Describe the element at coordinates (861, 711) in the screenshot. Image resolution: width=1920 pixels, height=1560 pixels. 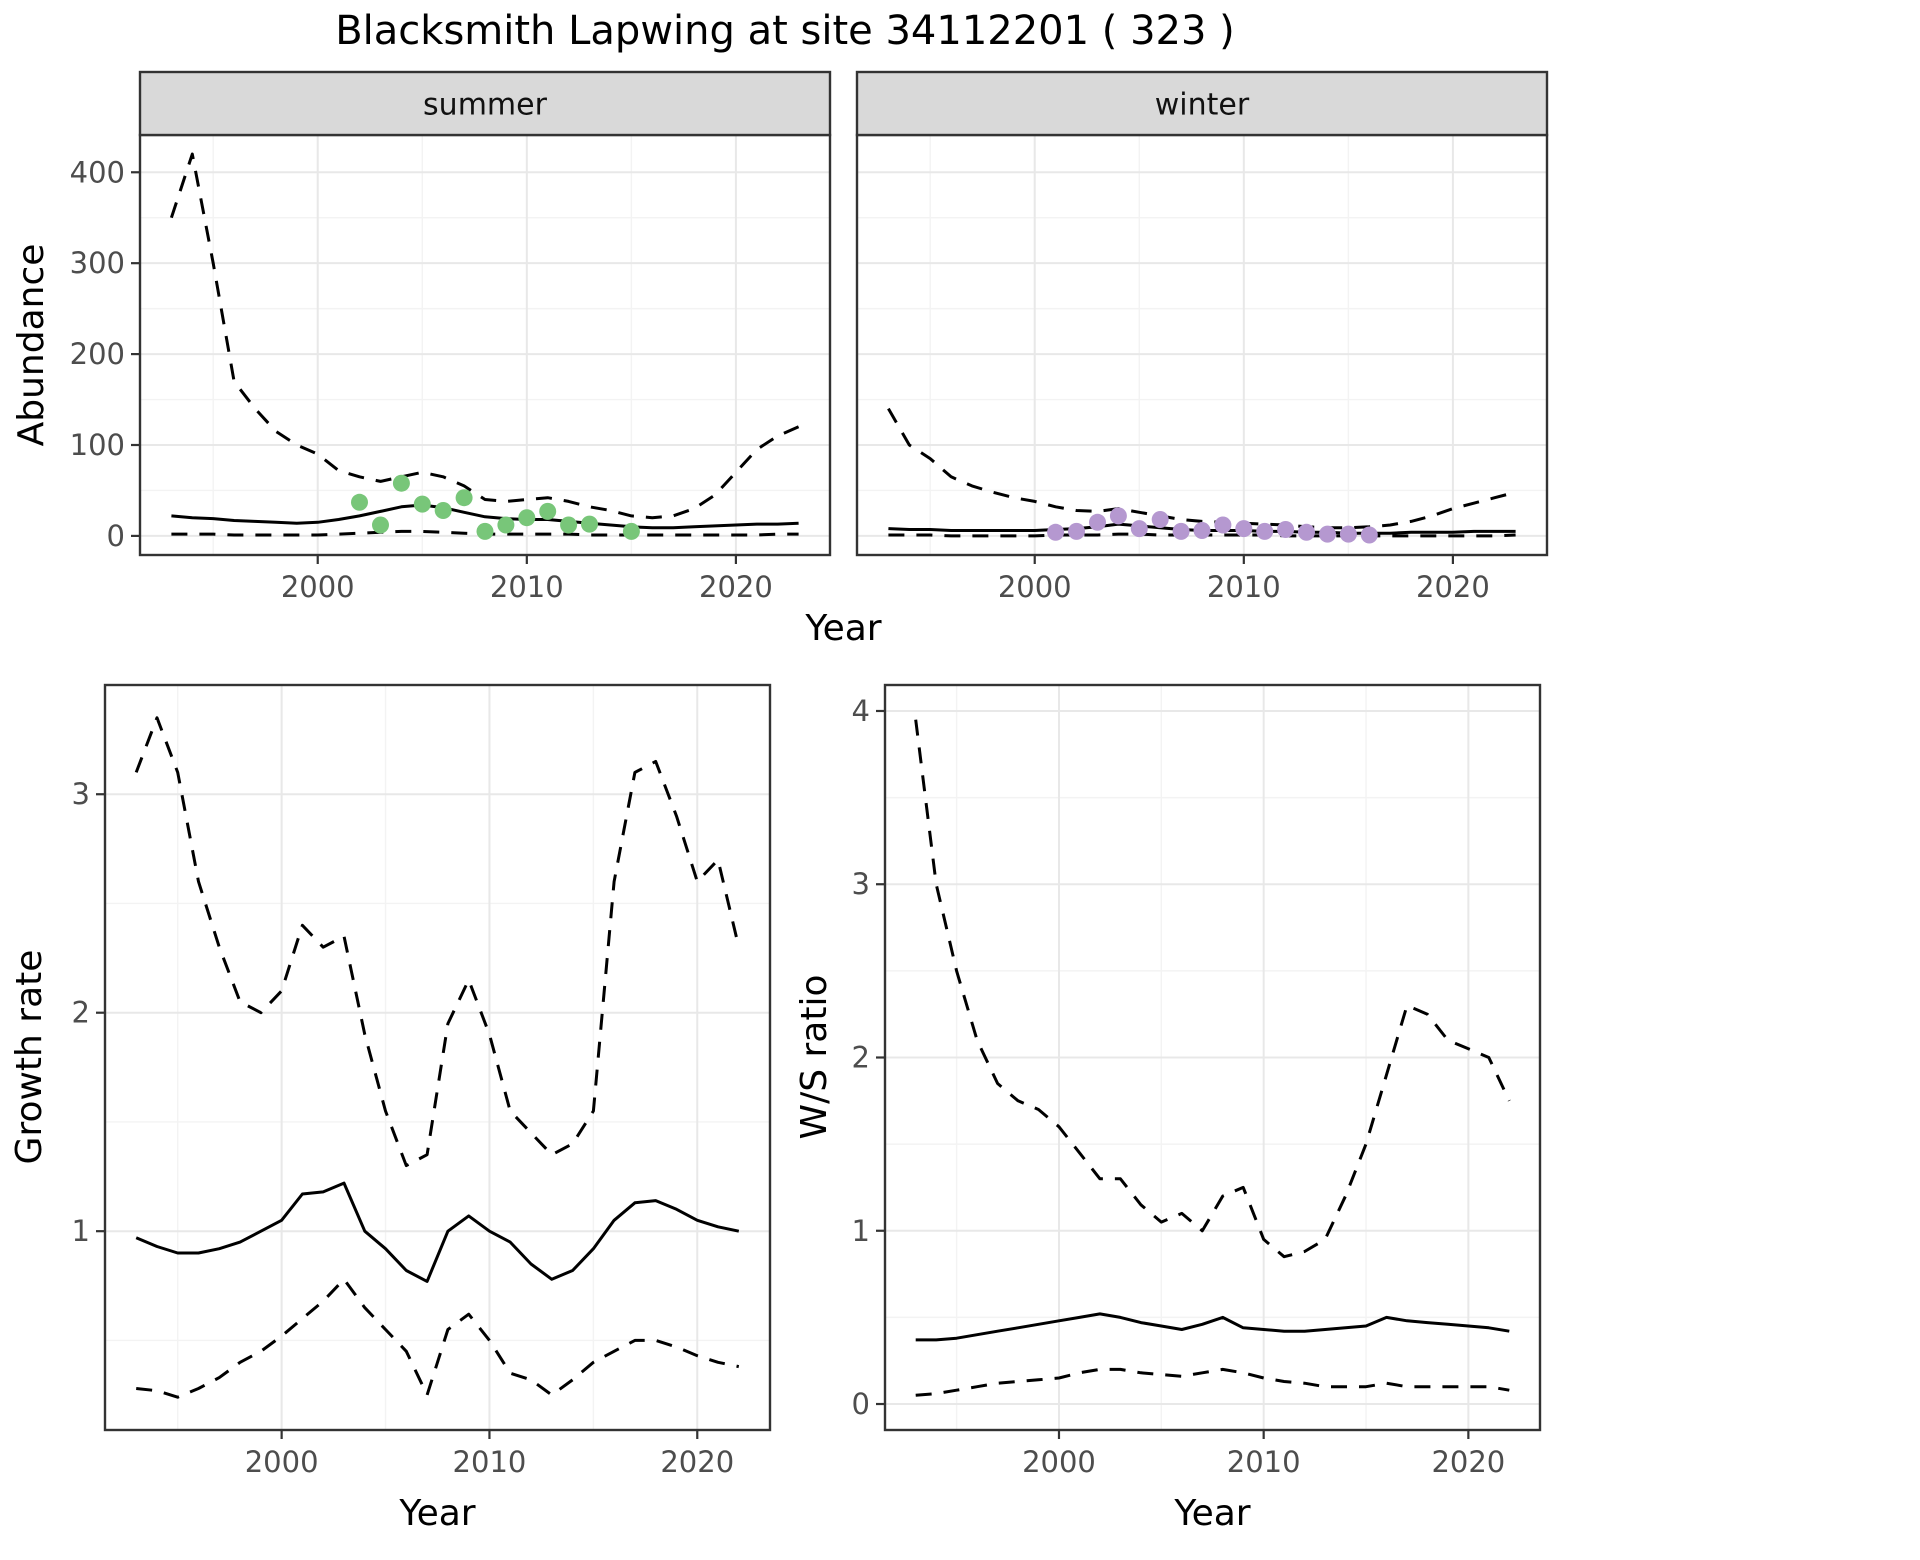
I see `y-tick-label: 4` at that location.